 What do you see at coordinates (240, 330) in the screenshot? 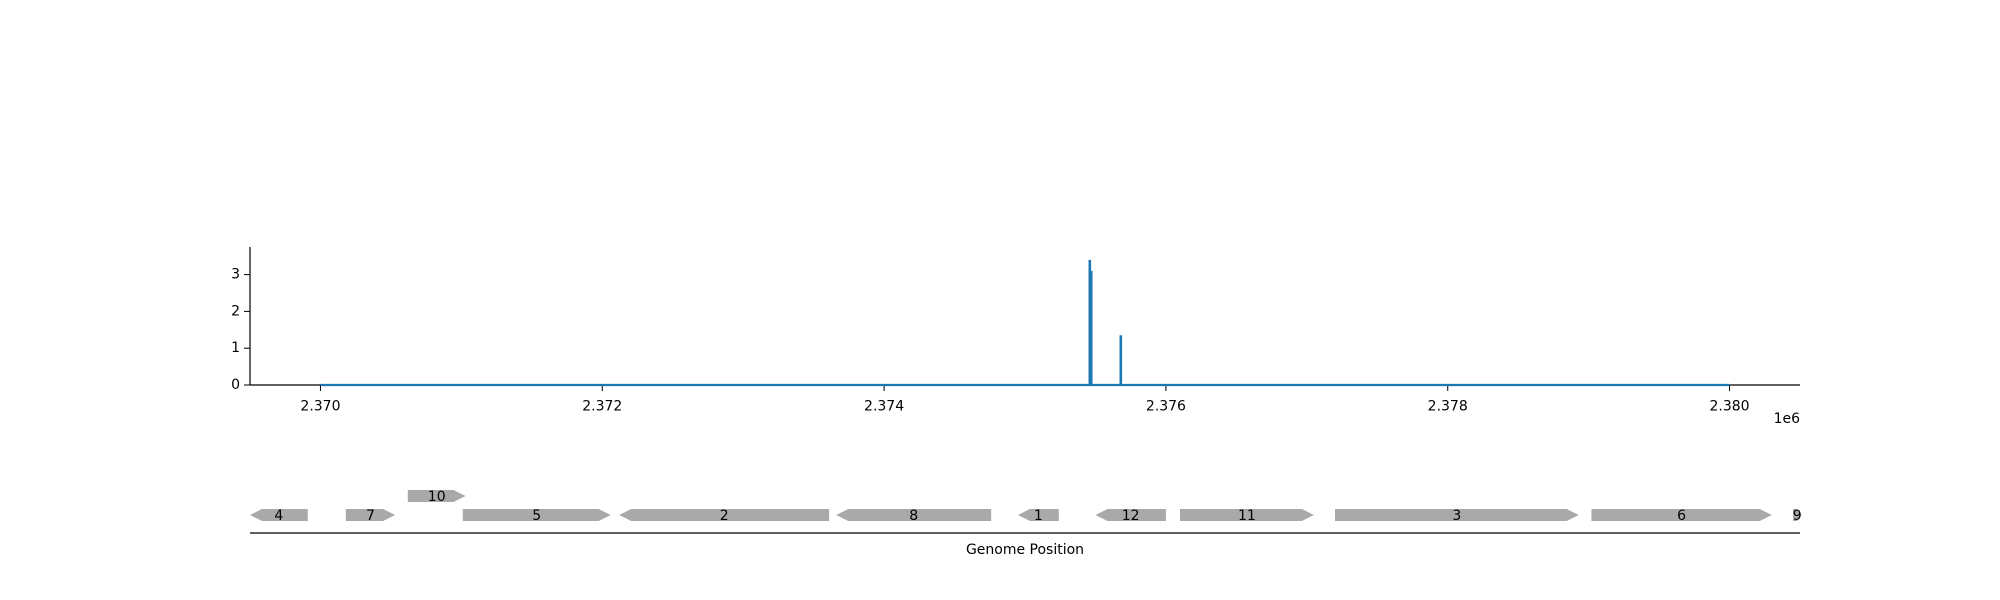
I see `y-ticks: 0 1 2 3` at bounding box center [240, 330].